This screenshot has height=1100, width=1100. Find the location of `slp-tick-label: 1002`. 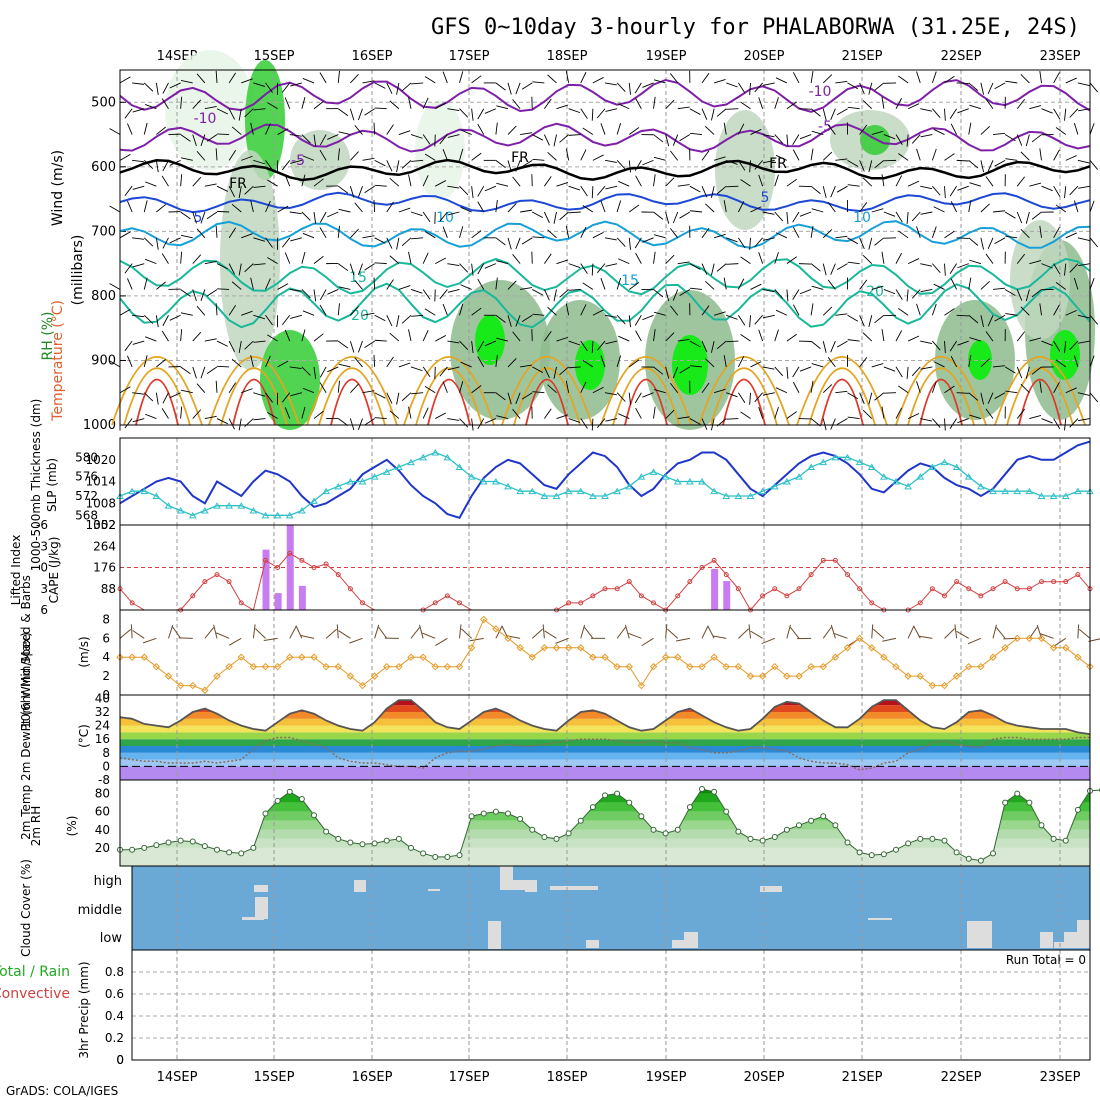

slp-tick-label: 1002 is located at coordinates (100, 525).